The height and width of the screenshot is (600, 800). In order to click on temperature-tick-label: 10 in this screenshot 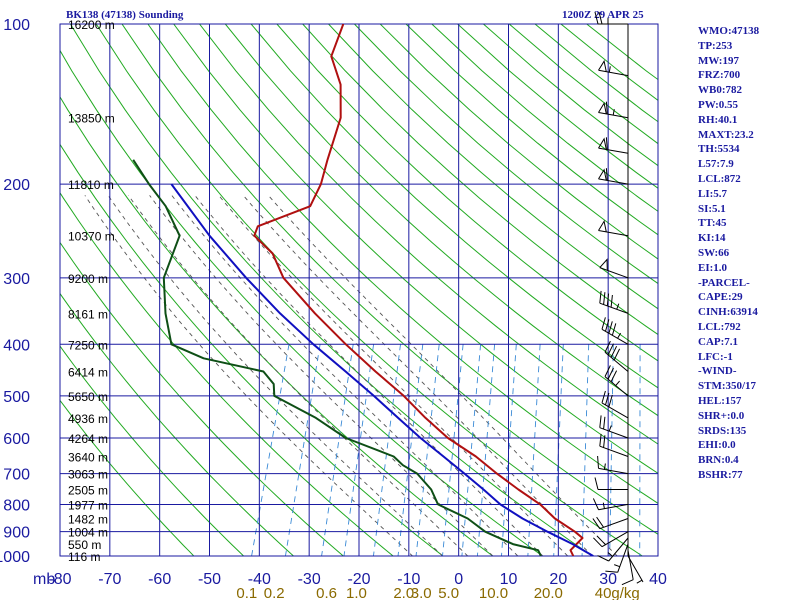, I will do `click(509, 579)`.